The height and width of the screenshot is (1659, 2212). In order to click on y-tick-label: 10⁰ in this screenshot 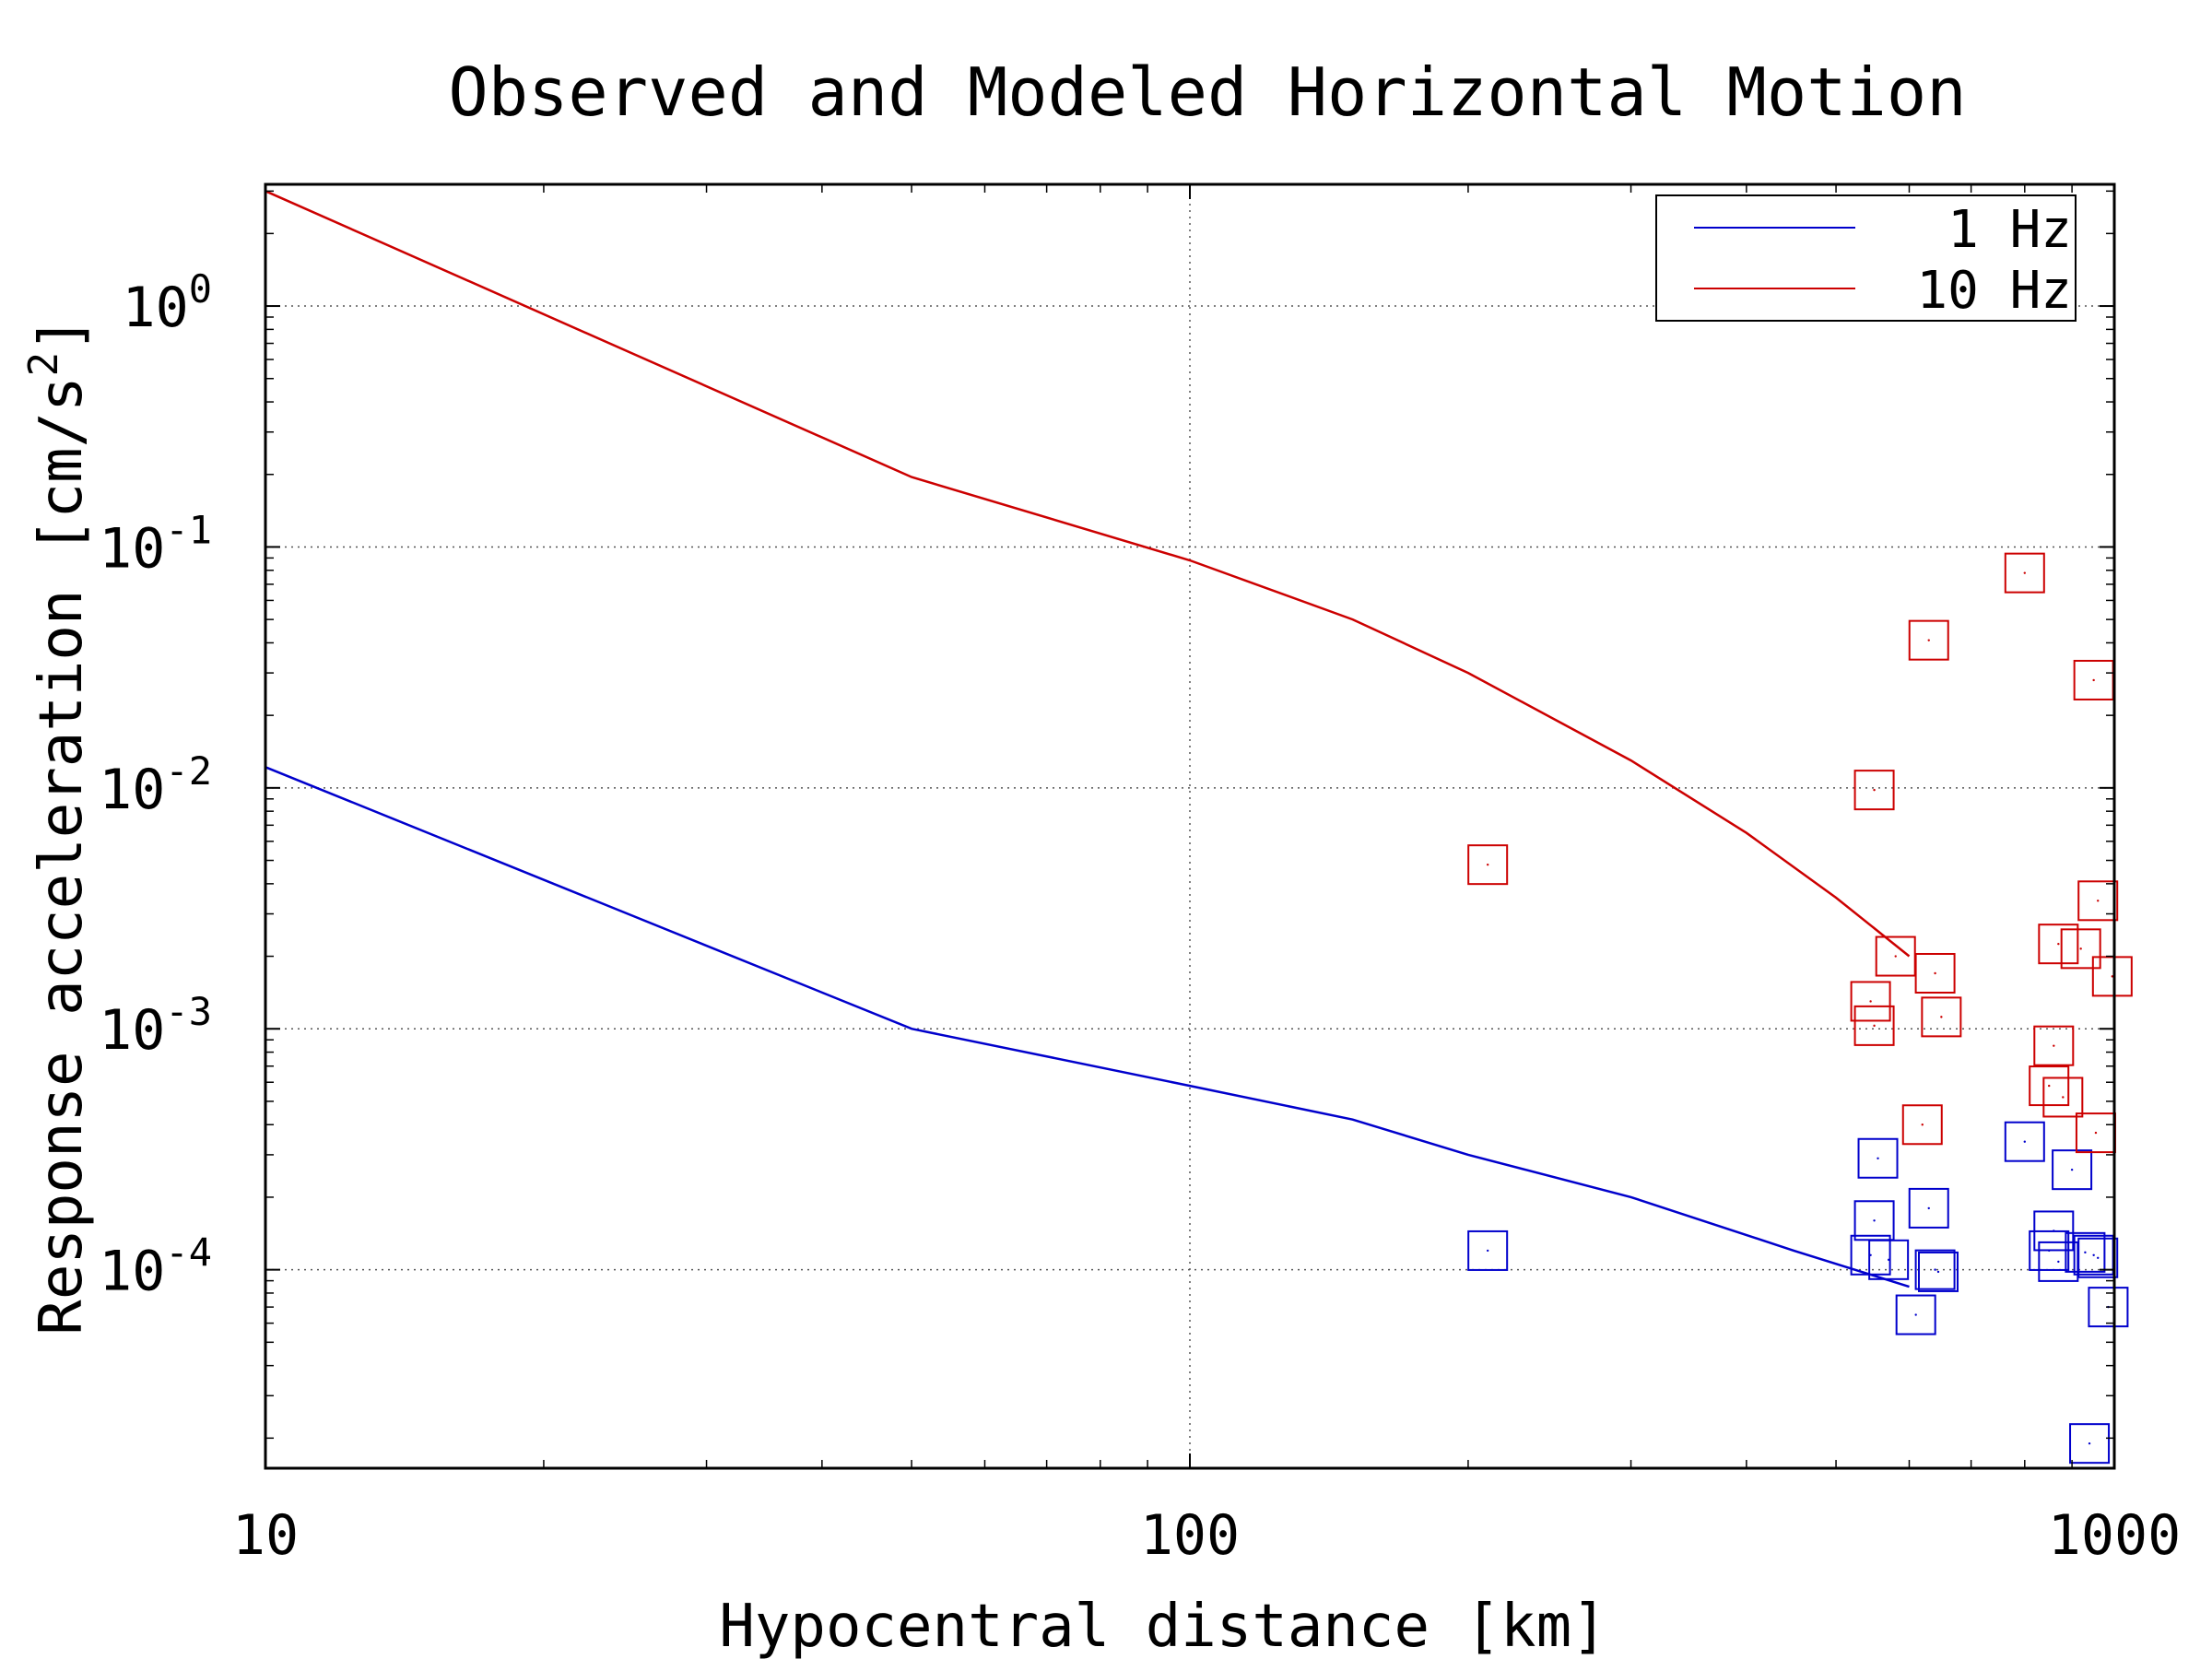, I will do `click(167, 303)`.